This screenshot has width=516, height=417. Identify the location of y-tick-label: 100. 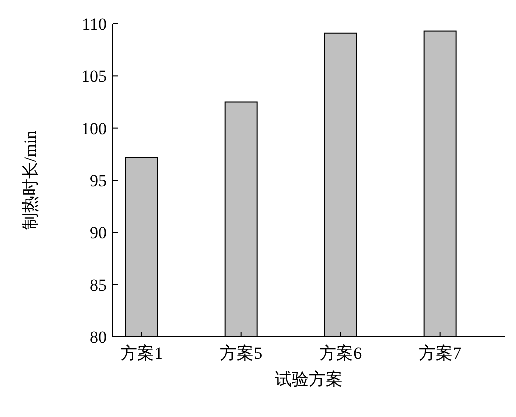
(94, 128).